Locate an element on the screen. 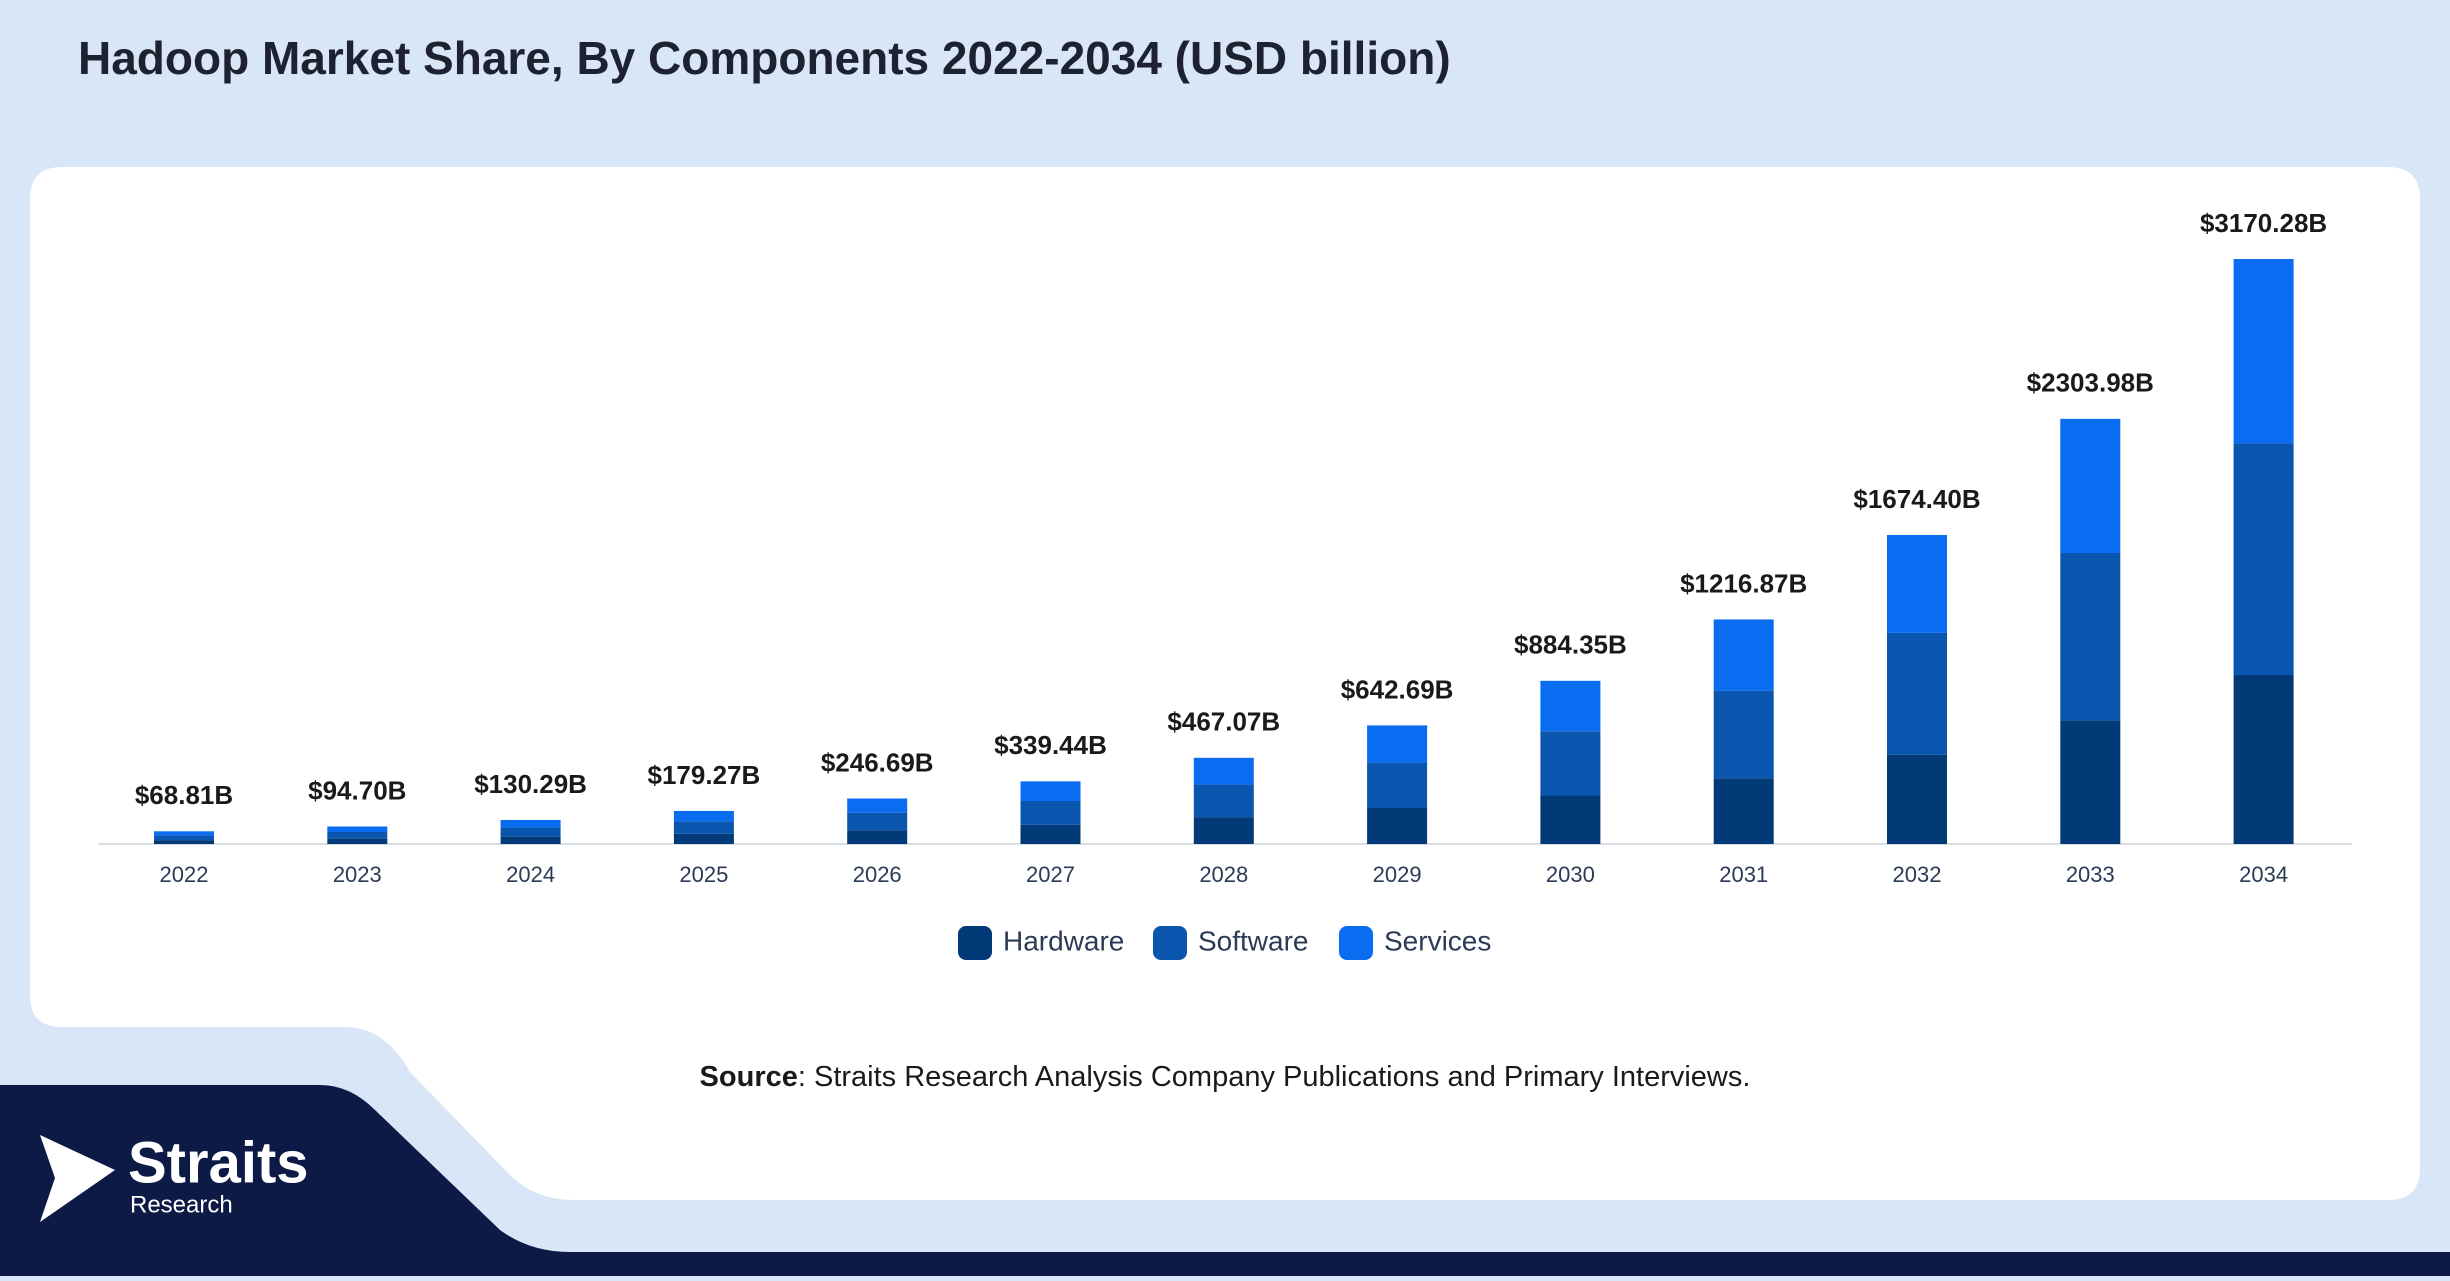  x-tick-label: 2027 is located at coordinates (1050, 874).